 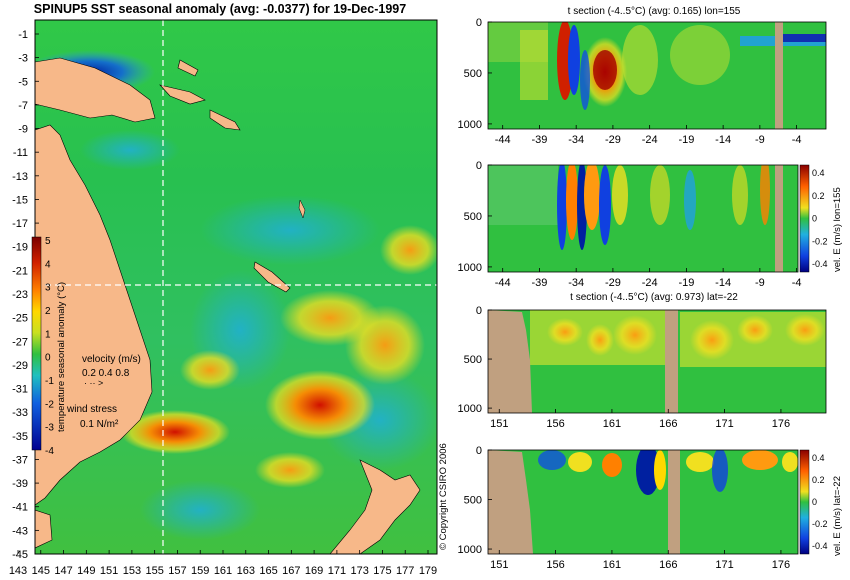 I want to click on colorbar-tick-label: 3, so click(x=48, y=288).